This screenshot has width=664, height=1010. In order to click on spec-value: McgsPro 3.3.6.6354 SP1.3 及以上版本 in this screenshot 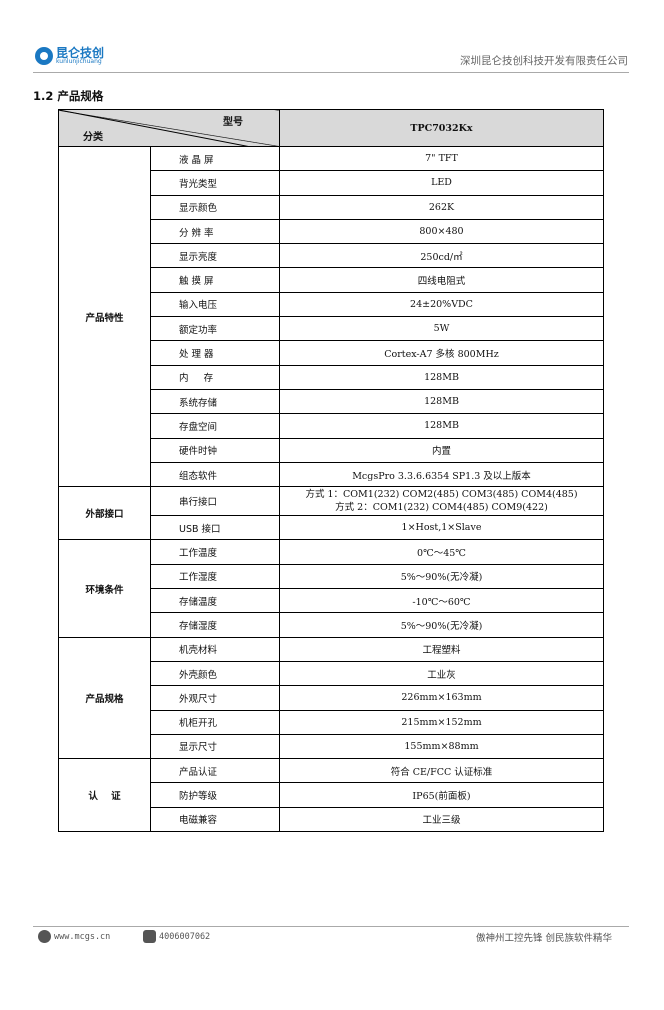, I will do `click(441, 474)`.